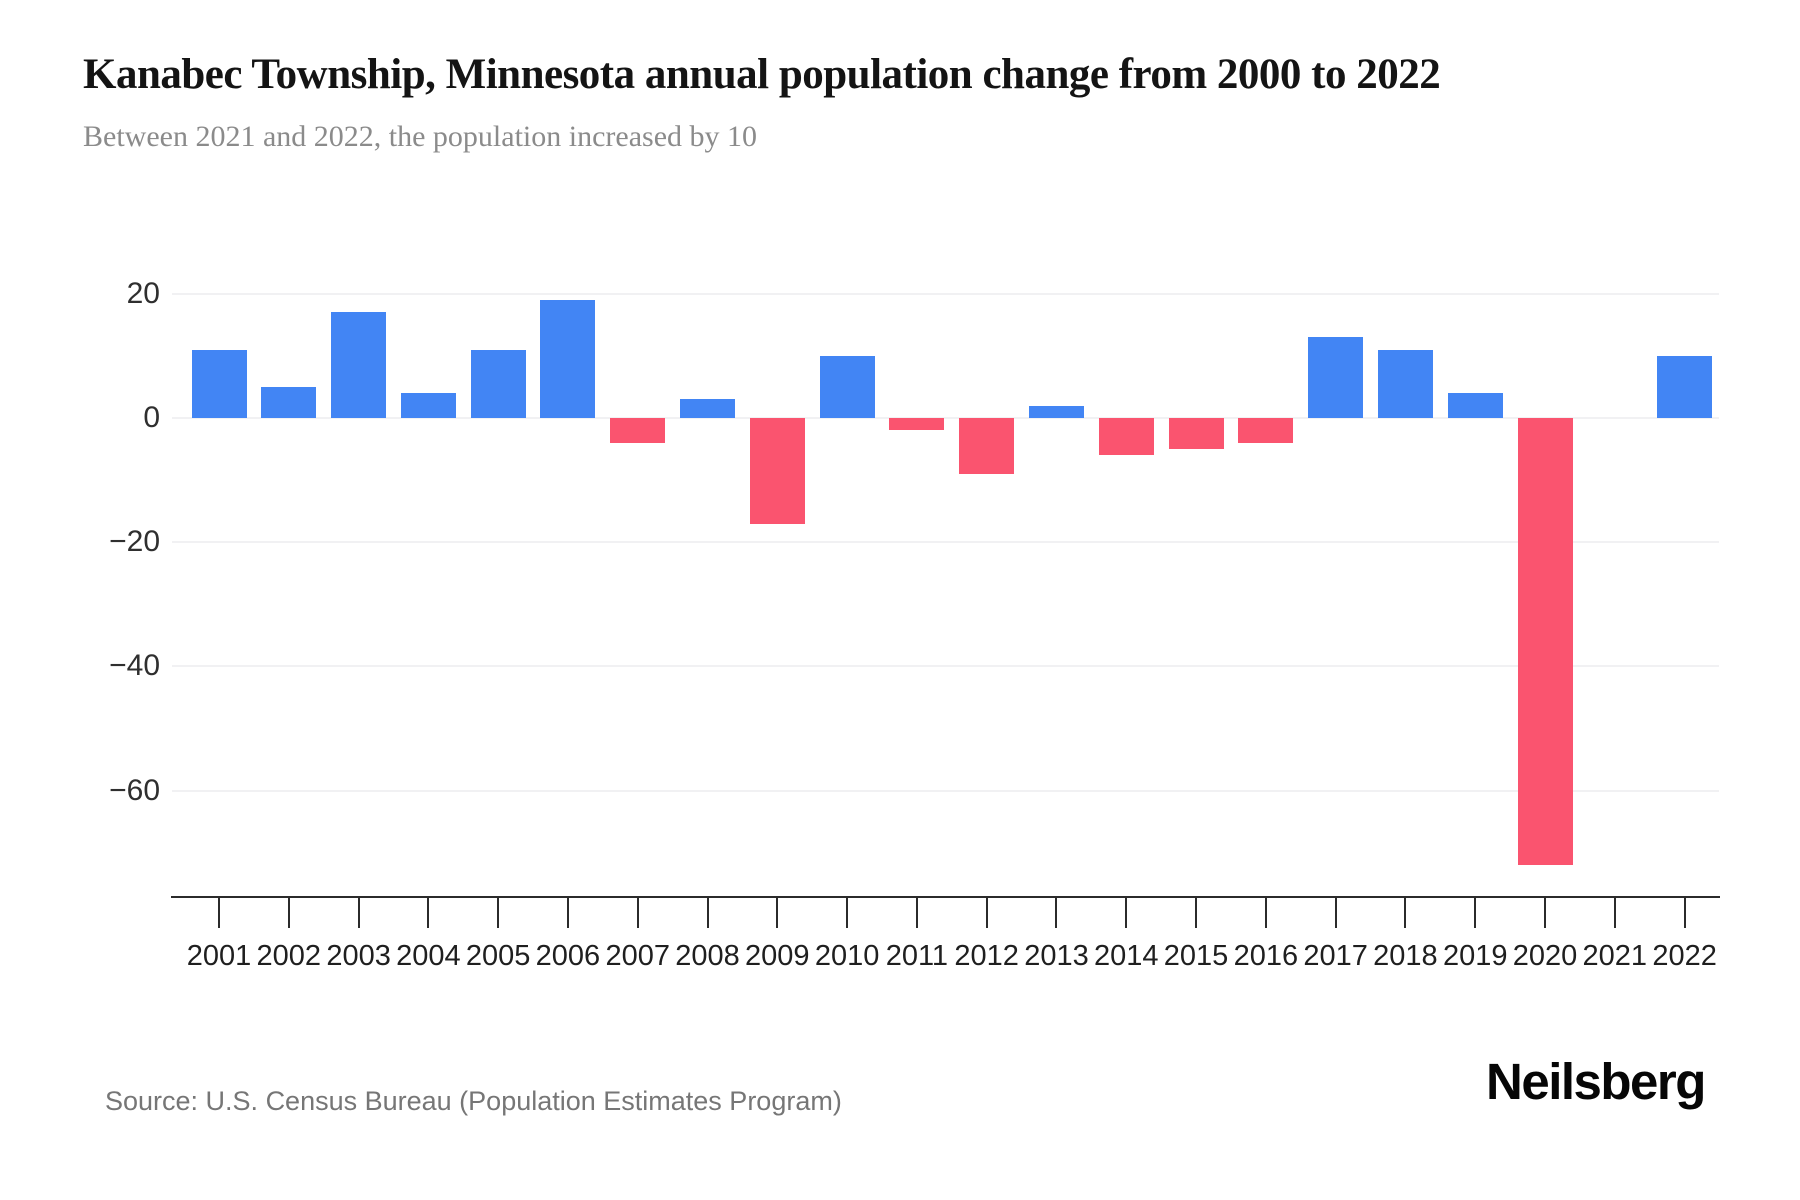  What do you see at coordinates (777, 471) in the screenshot?
I see `bar-2009` at bounding box center [777, 471].